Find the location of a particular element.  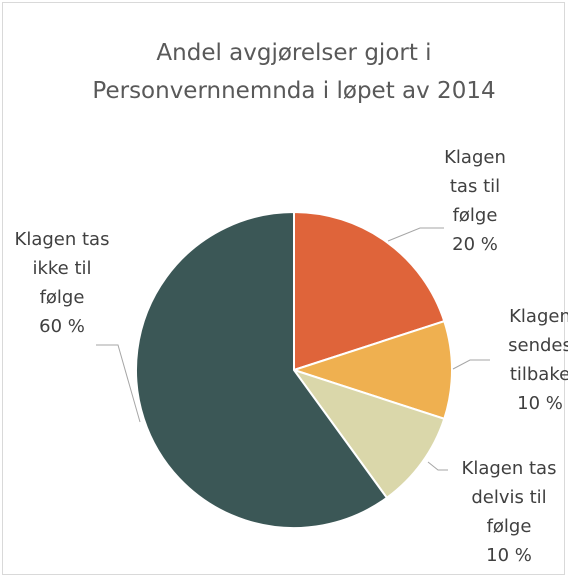

category-label: Klagen tas til følge is located at coordinates (475, 186).